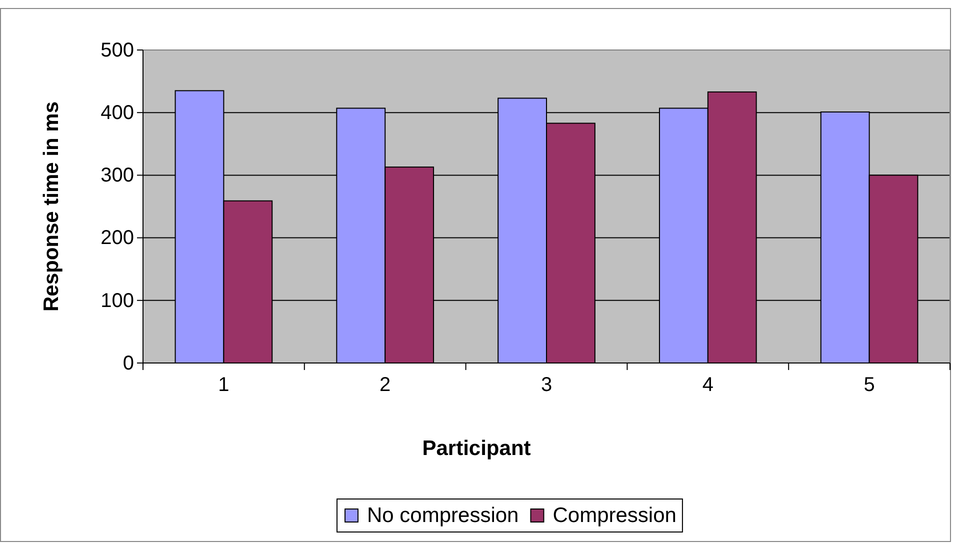 This screenshot has width=954, height=545. What do you see at coordinates (117, 50) in the screenshot?
I see `y-tick-label: 500` at bounding box center [117, 50].